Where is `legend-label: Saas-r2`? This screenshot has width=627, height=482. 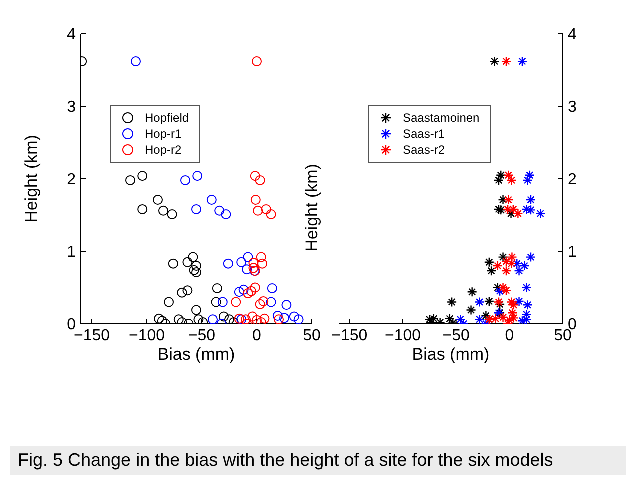 legend-label: Saas-r2 is located at coordinates (424, 150).